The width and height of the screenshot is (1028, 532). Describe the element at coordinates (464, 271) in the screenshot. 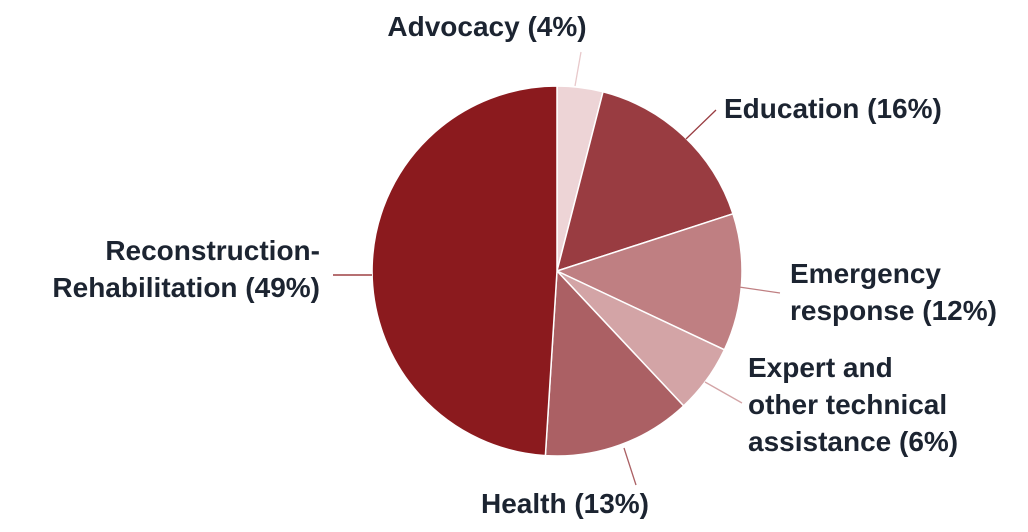

I see `slice-reconstruction-rehabilitation` at that location.